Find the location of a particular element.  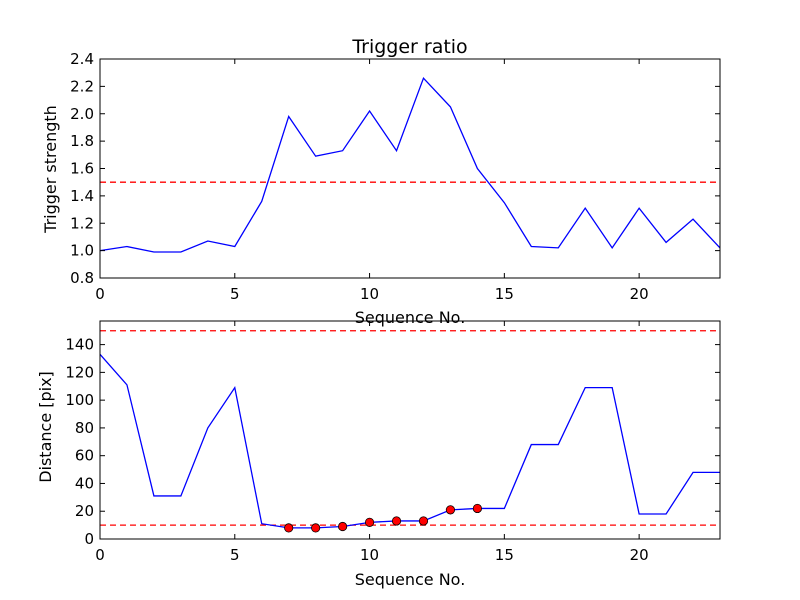

chart-title: Trigger ratio is located at coordinates (409, 47).